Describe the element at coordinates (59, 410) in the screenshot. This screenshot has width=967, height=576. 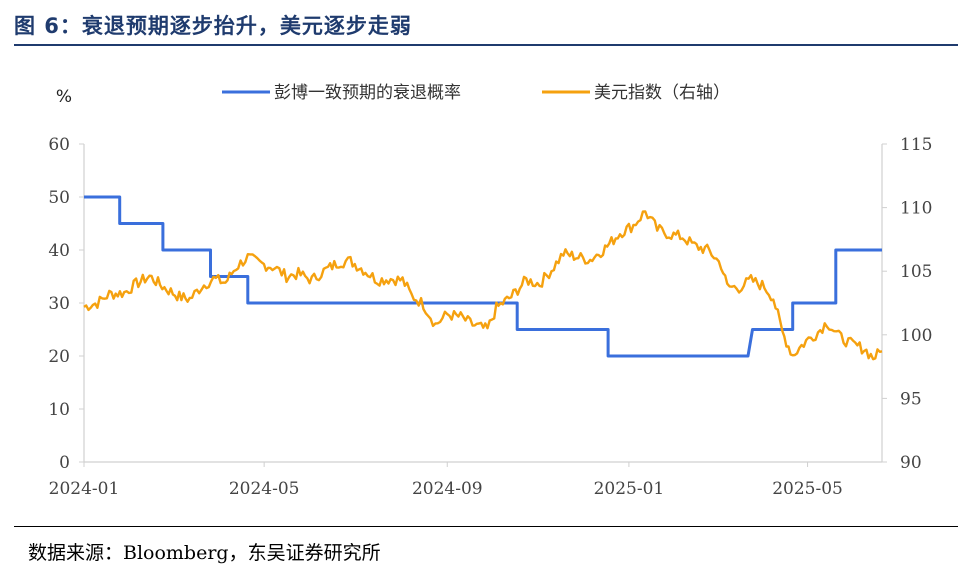
I see `left-tick-label: 10` at that location.